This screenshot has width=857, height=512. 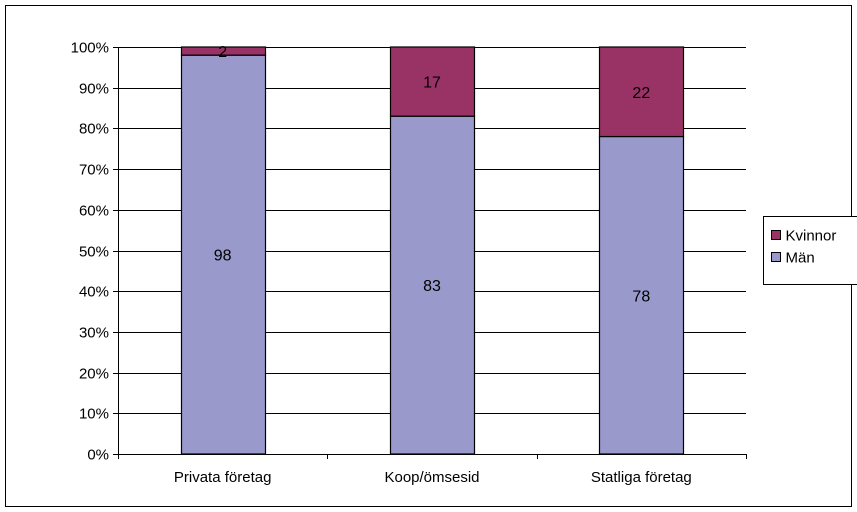 What do you see at coordinates (223, 477) in the screenshot?
I see `x-category-label-0: Privata företag` at bounding box center [223, 477].